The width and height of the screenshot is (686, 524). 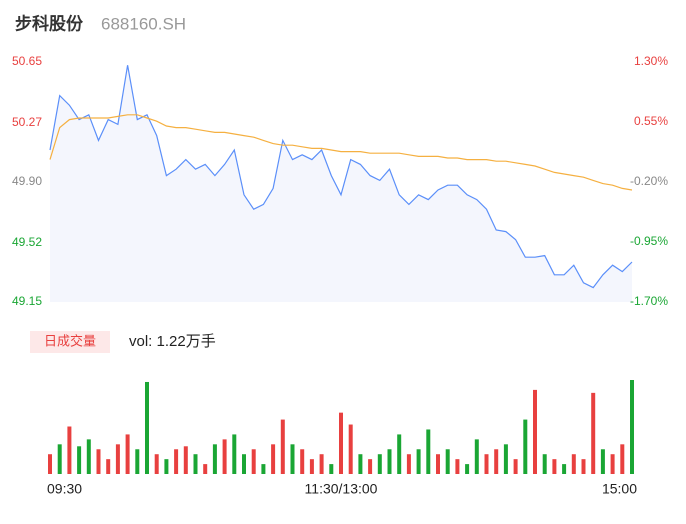 I want to click on y2-tick-label: 0.55%, so click(x=651, y=121).